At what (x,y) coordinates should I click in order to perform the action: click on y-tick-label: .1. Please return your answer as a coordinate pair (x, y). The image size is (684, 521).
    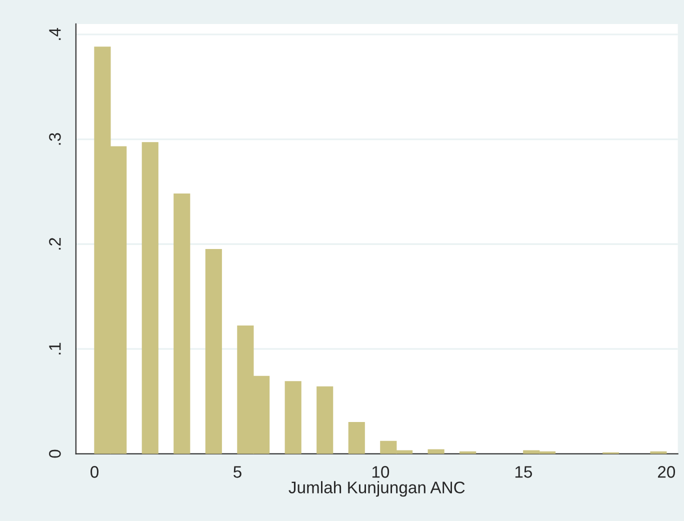
    Looking at the image, I should click on (55, 348).